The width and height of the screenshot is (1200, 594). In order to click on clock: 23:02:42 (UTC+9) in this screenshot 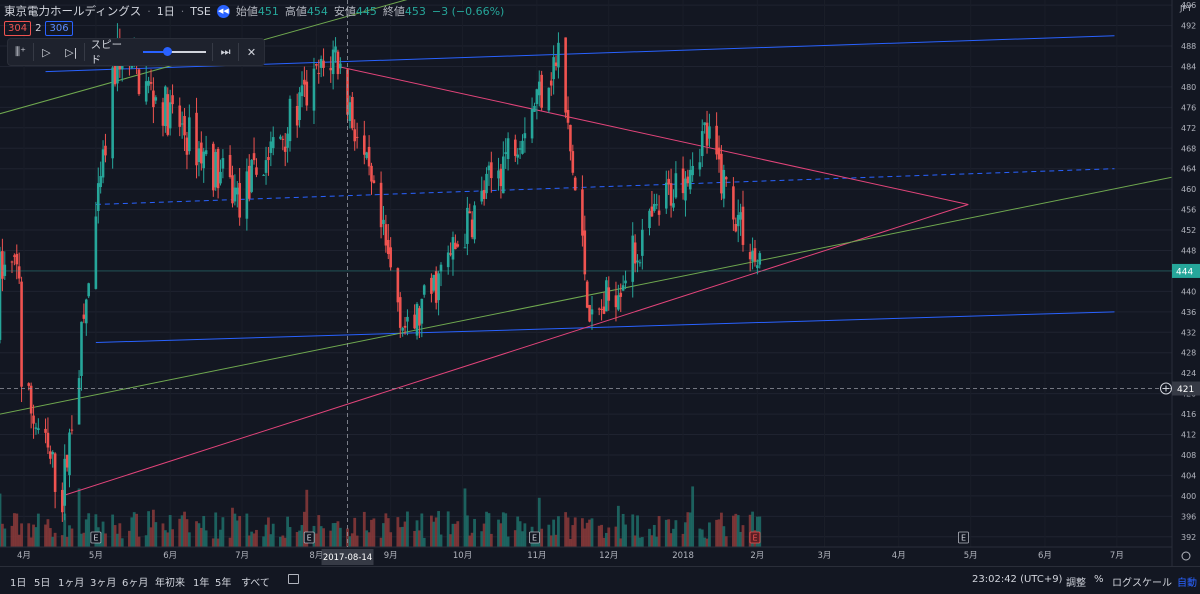, I will do `click(1017, 579)`.